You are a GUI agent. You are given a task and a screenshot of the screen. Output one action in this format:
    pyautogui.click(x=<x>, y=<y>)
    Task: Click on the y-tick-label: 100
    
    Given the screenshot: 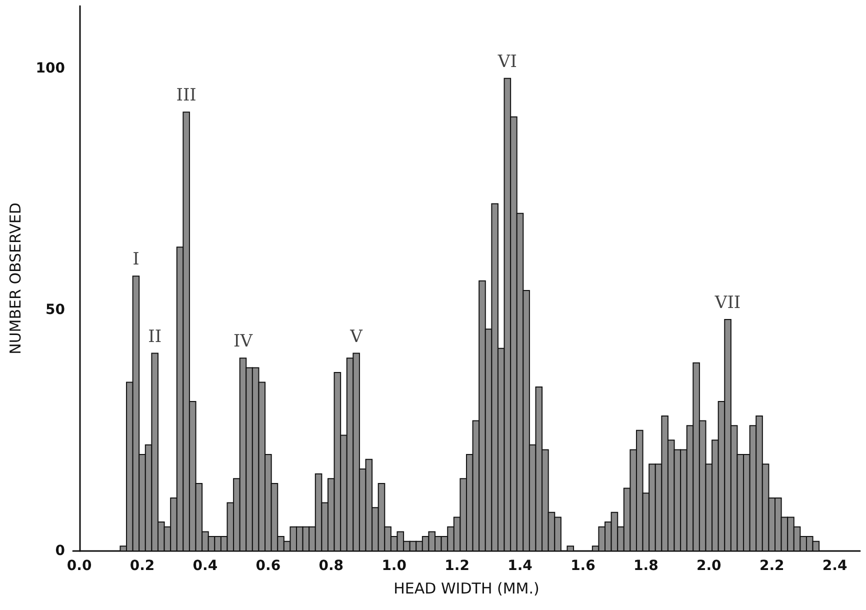 What is the action you would take?
    pyautogui.click(x=51, y=68)
    